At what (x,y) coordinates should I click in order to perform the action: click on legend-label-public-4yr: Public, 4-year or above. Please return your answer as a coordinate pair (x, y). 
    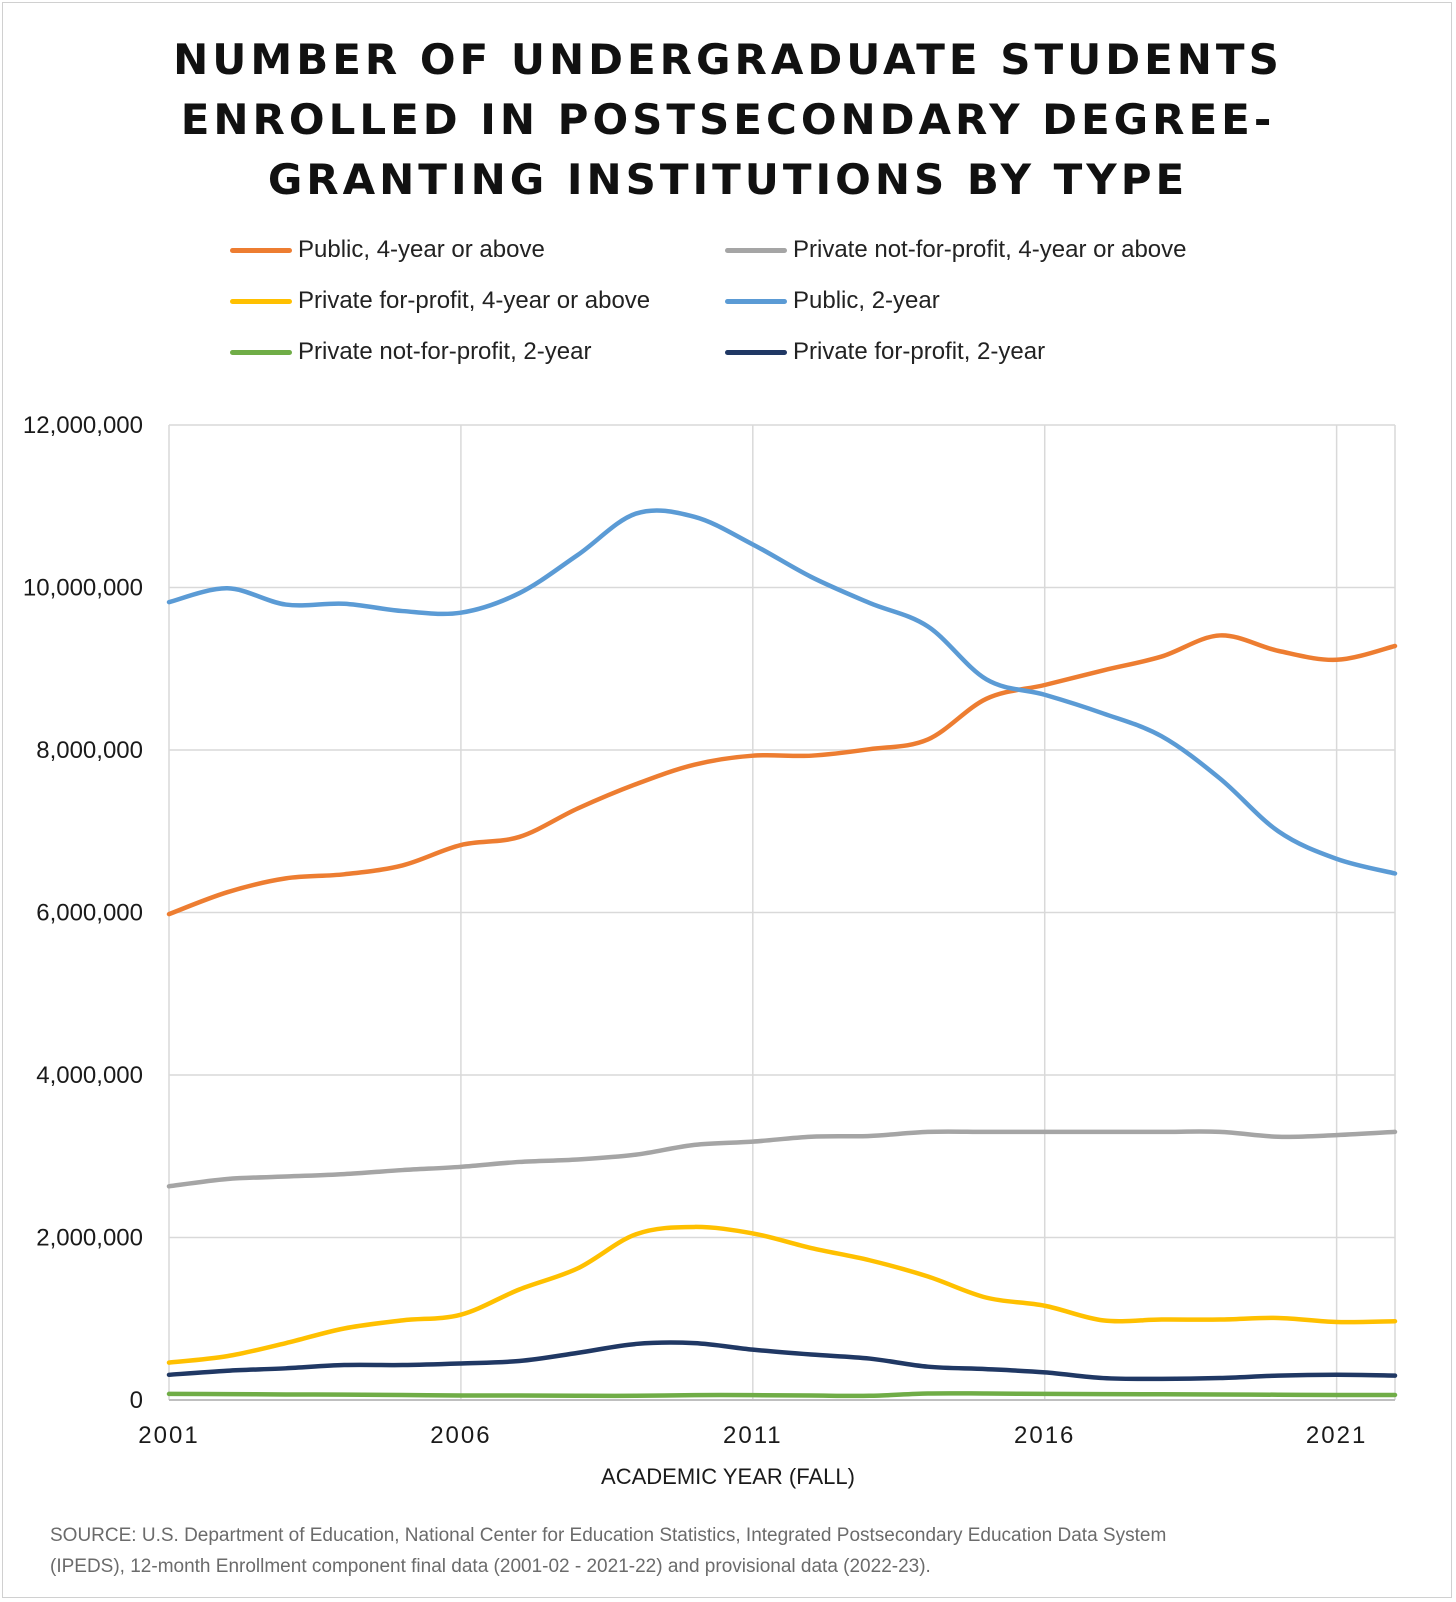
    Looking at the image, I should click on (421, 249).